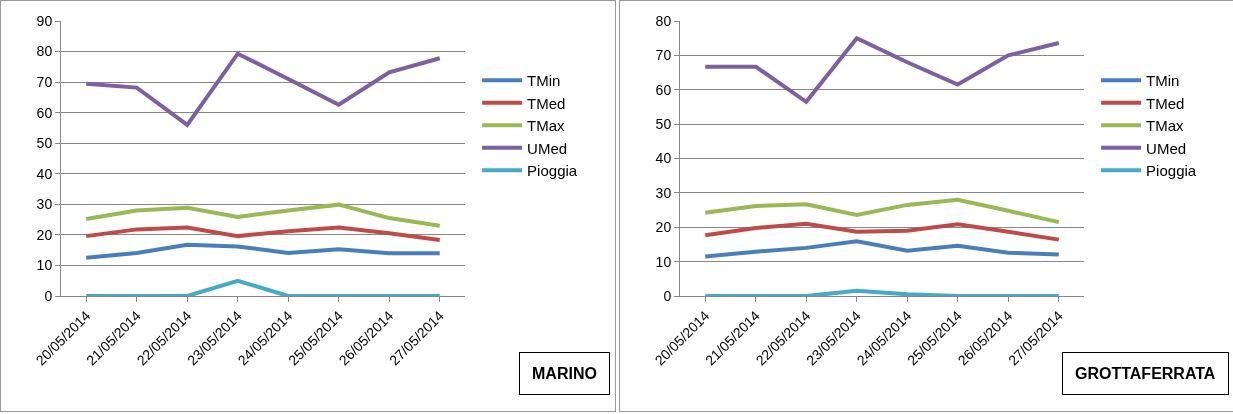 This screenshot has height=414, width=1233. What do you see at coordinates (44, 20) in the screenshot?
I see `y-tick-label: 90` at bounding box center [44, 20].